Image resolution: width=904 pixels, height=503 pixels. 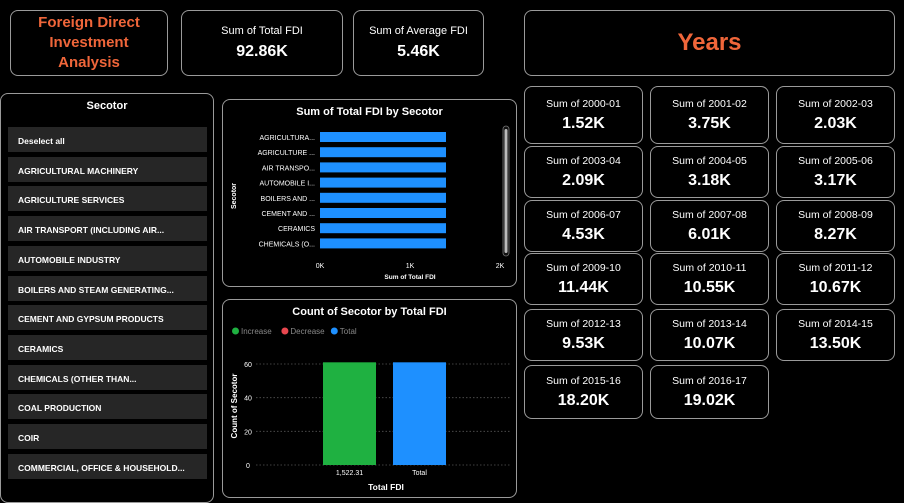 I want to click on legend-label: Total, so click(x=348, y=331).